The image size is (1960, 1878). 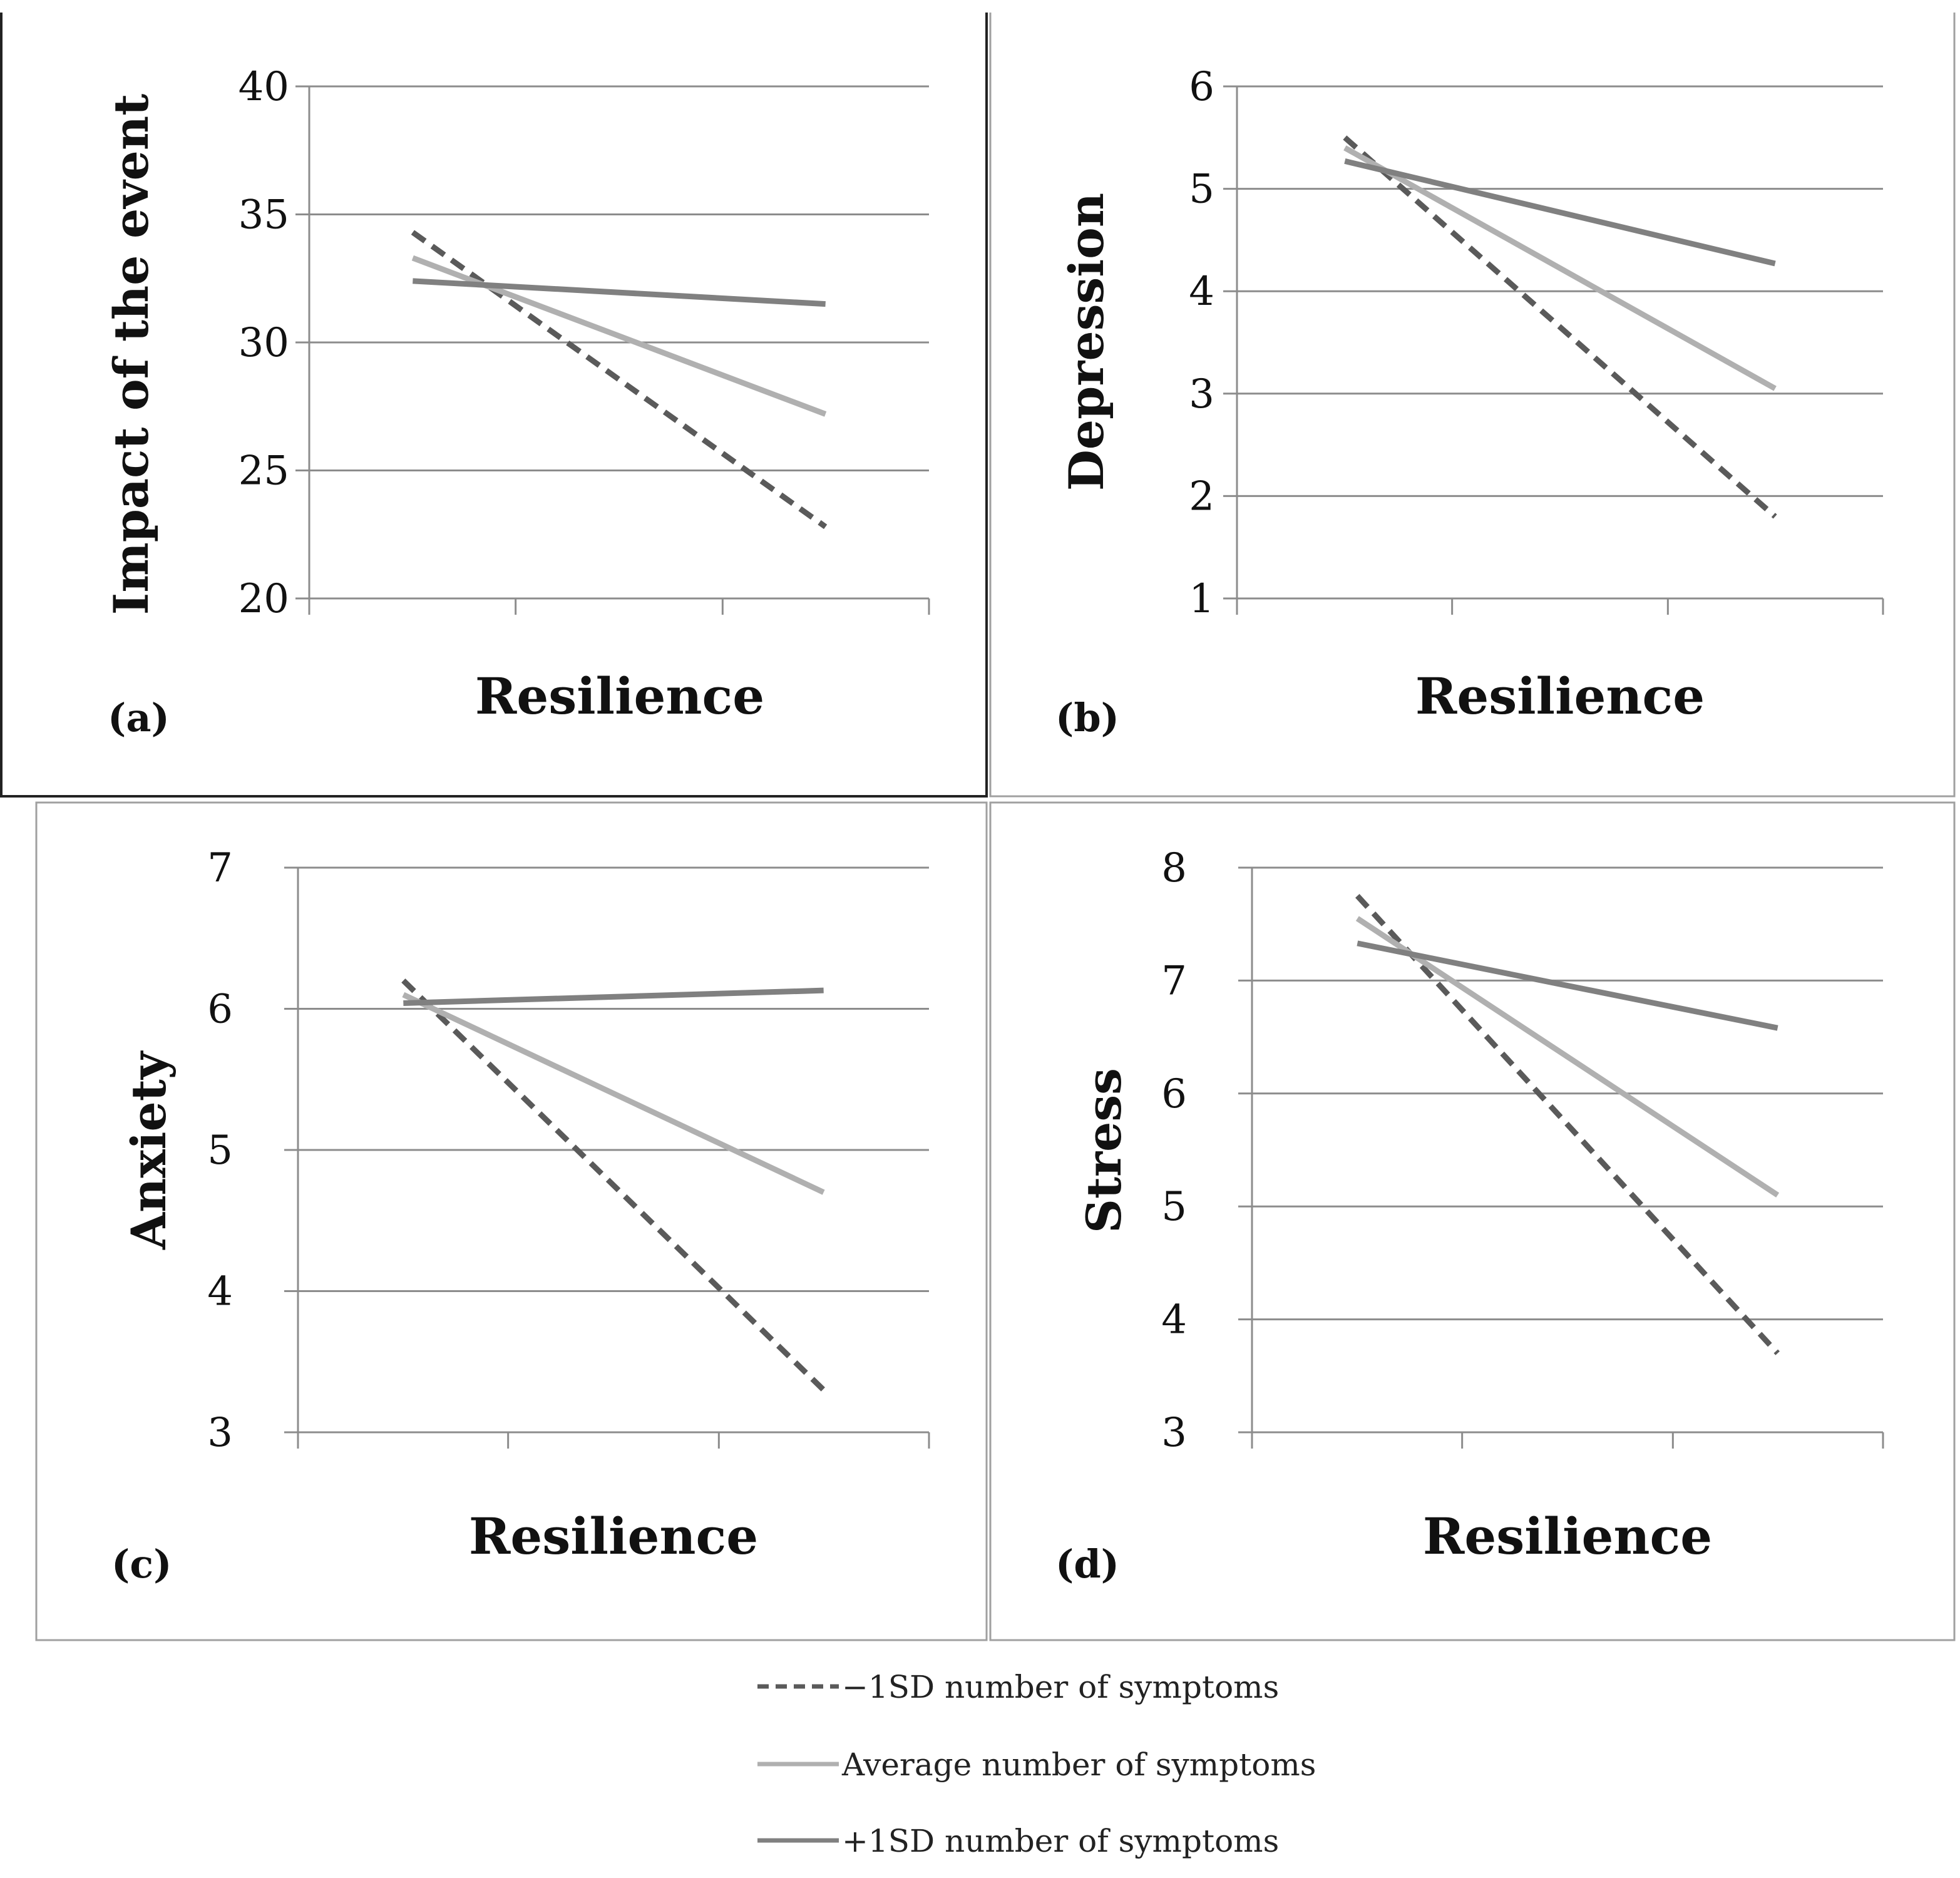 What do you see at coordinates (149, 1150) in the screenshot?
I see `y-axis-title: Anxiety` at bounding box center [149, 1150].